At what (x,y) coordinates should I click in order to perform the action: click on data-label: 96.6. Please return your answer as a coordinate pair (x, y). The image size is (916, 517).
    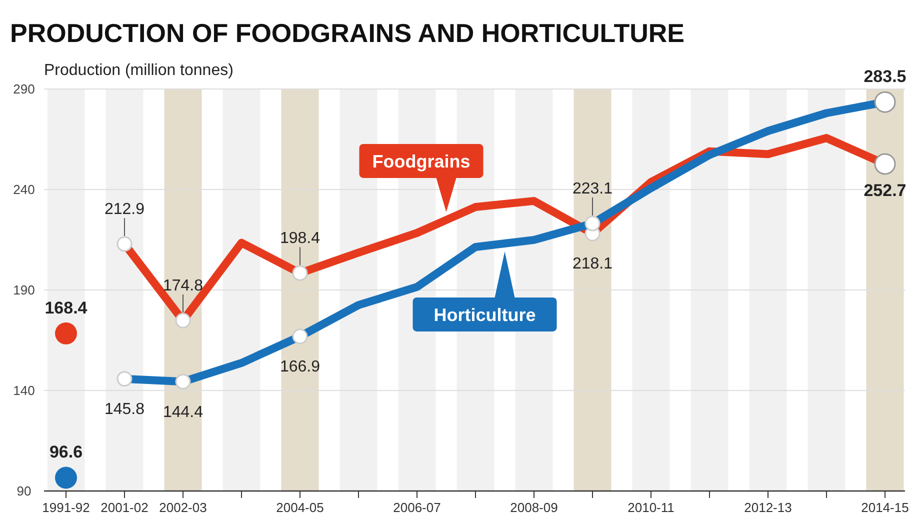
    Looking at the image, I should click on (66, 452).